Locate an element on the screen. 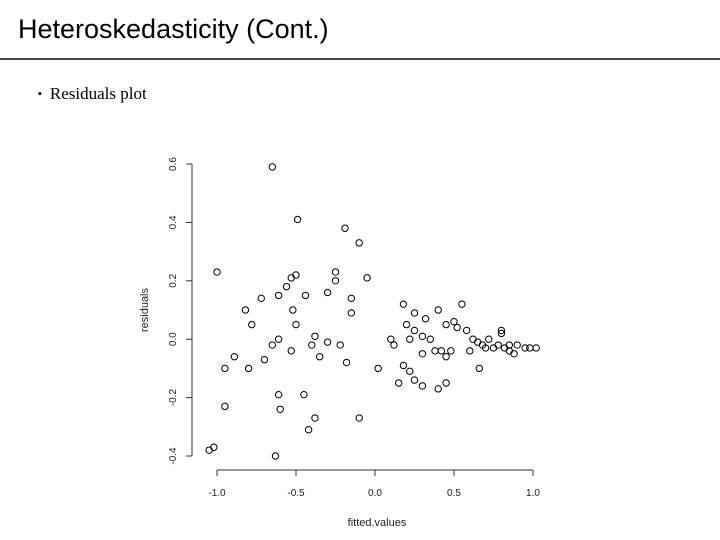  y-axis-label: residuals is located at coordinates (145, 309).